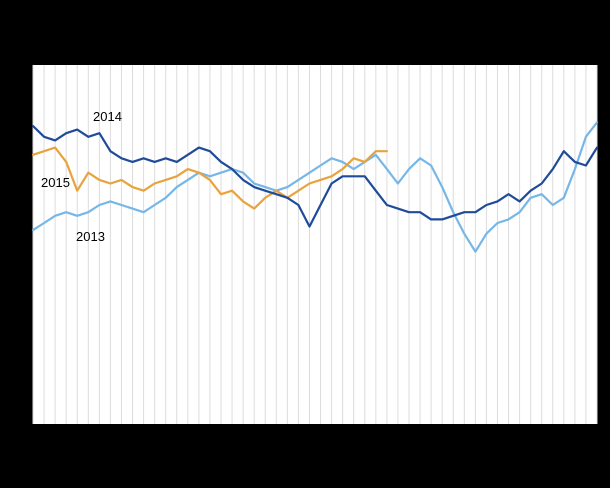  What do you see at coordinates (209, 178) in the screenshot?
I see `series-line-2015` at bounding box center [209, 178].